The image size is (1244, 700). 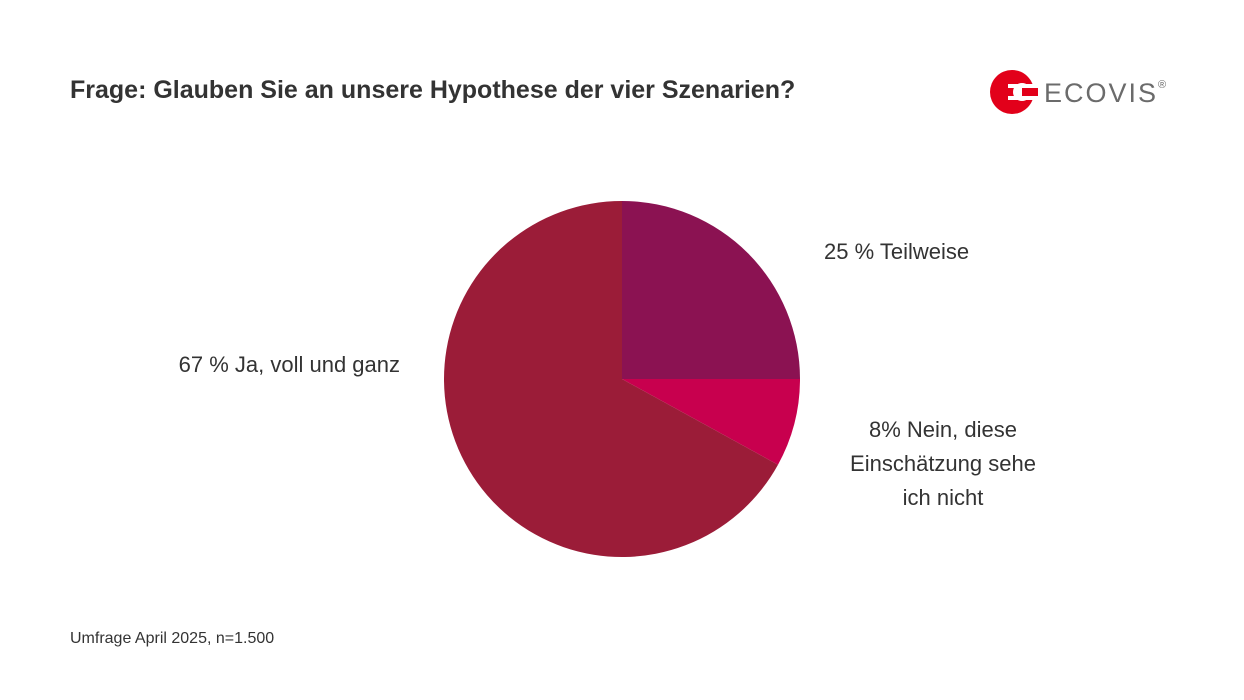 What do you see at coordinates (849, 251) in the screenshot?
I see `value-label: 25 %` at bounding box center [849, 251].